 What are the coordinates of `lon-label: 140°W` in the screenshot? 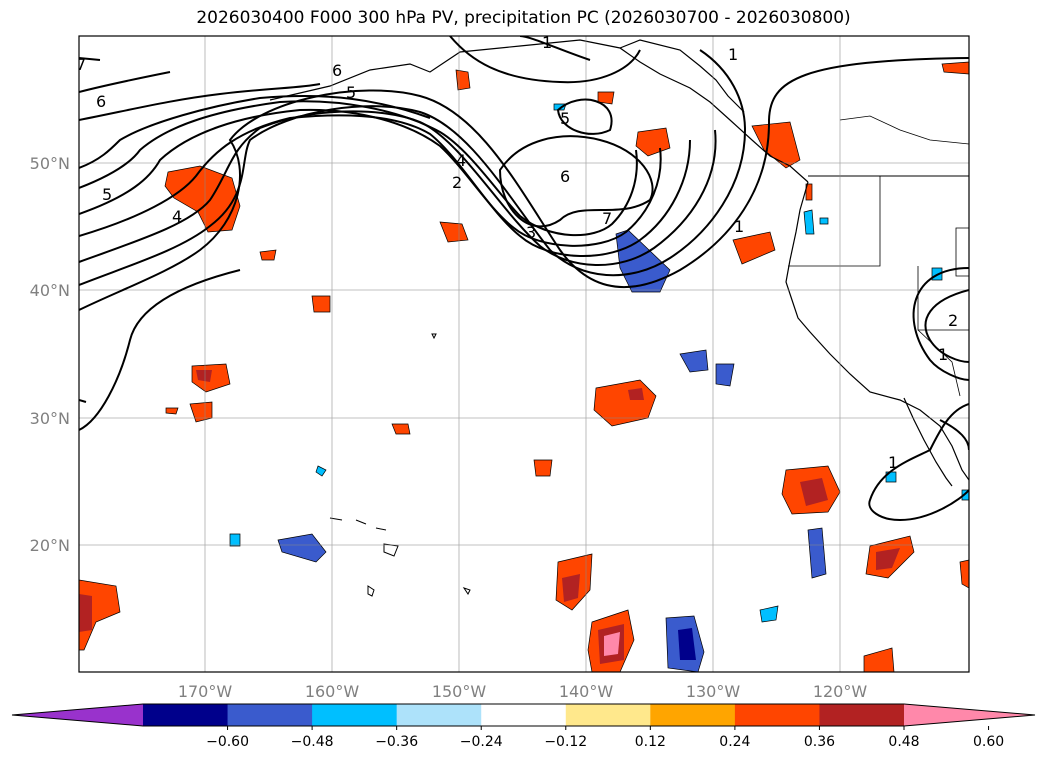 It's located at (586, 691).